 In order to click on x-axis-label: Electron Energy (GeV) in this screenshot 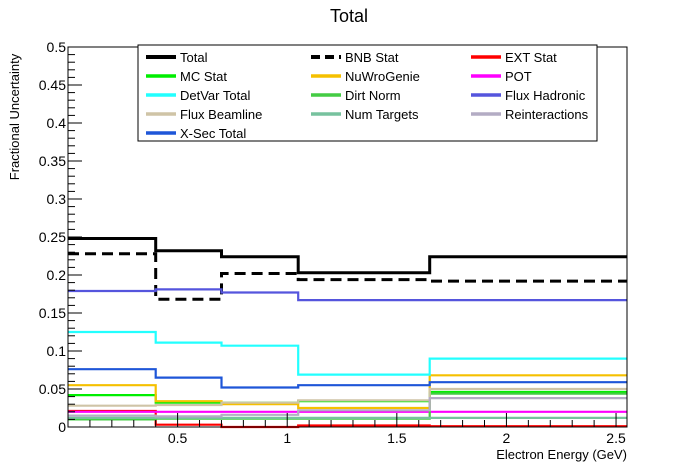, I will do `click(561, 454)`.